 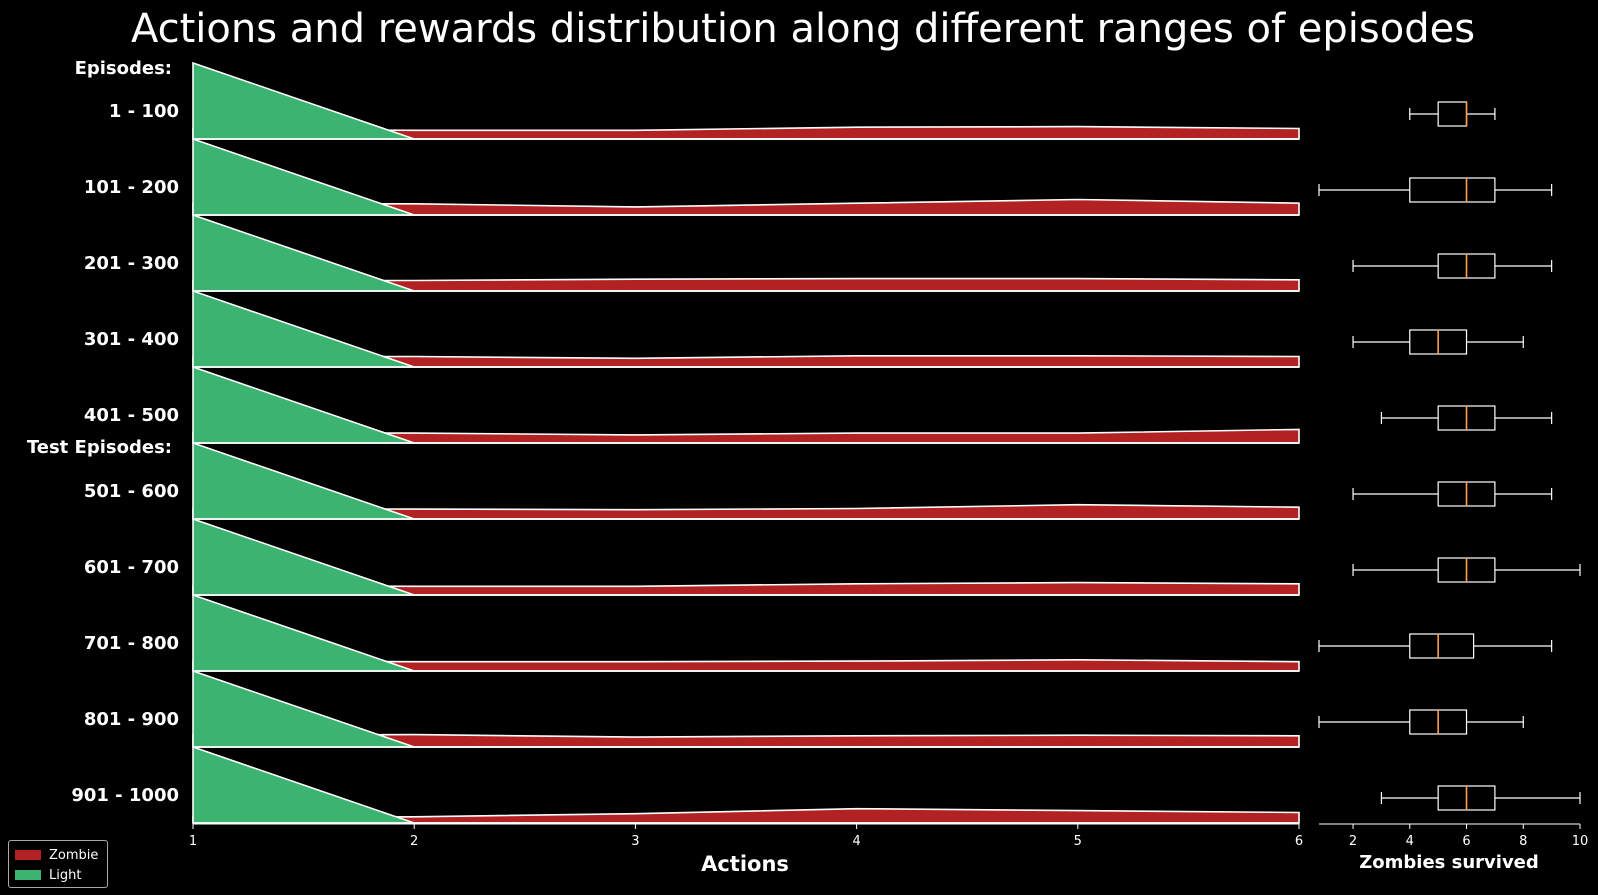 What do you see at coordinates (131, 719) in the screenshot?
I see `row-label: 801 - 900` at bounding box center [131, 719].